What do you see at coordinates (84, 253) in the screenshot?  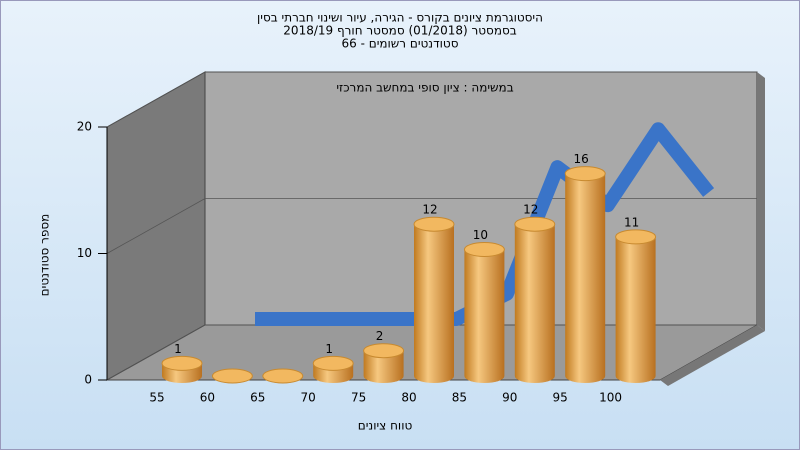 I see `y-tick-label: 10` at bounding box center [84, 253].